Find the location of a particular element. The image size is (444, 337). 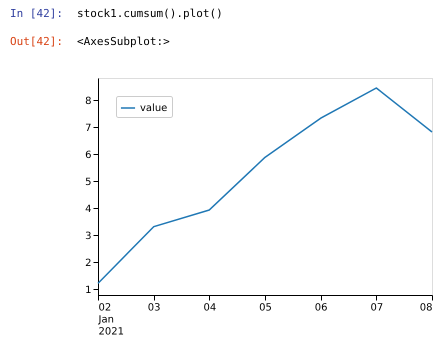

x-tick-label: 04 is located at coordinates (209, 308).